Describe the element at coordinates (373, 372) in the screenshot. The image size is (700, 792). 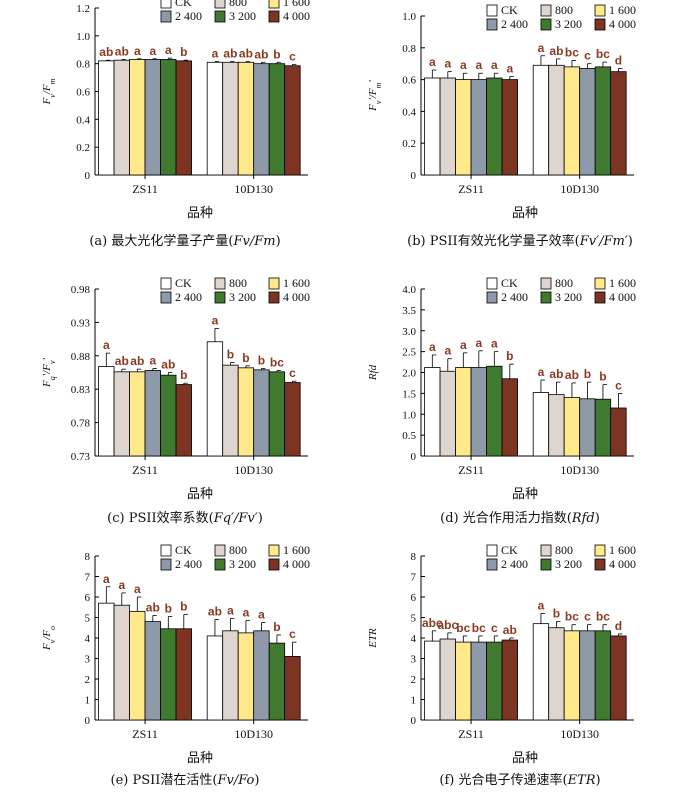
I see `y-axis-label: Rfd` at that location.